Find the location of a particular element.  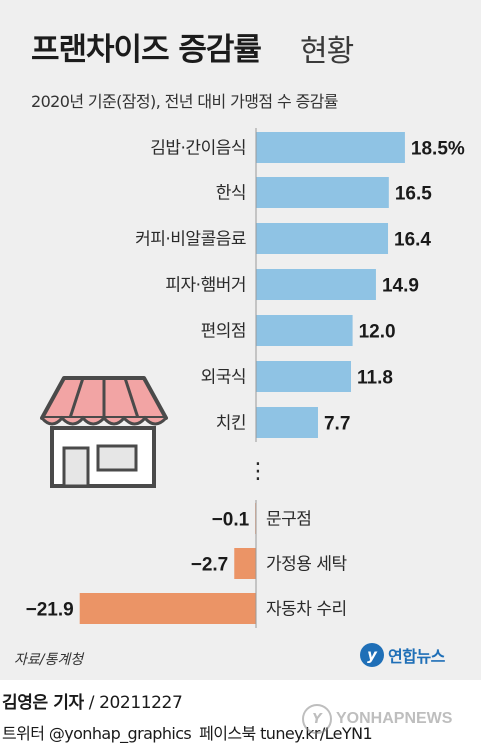

category-label: 한식 is located at coordinates (231, 194).